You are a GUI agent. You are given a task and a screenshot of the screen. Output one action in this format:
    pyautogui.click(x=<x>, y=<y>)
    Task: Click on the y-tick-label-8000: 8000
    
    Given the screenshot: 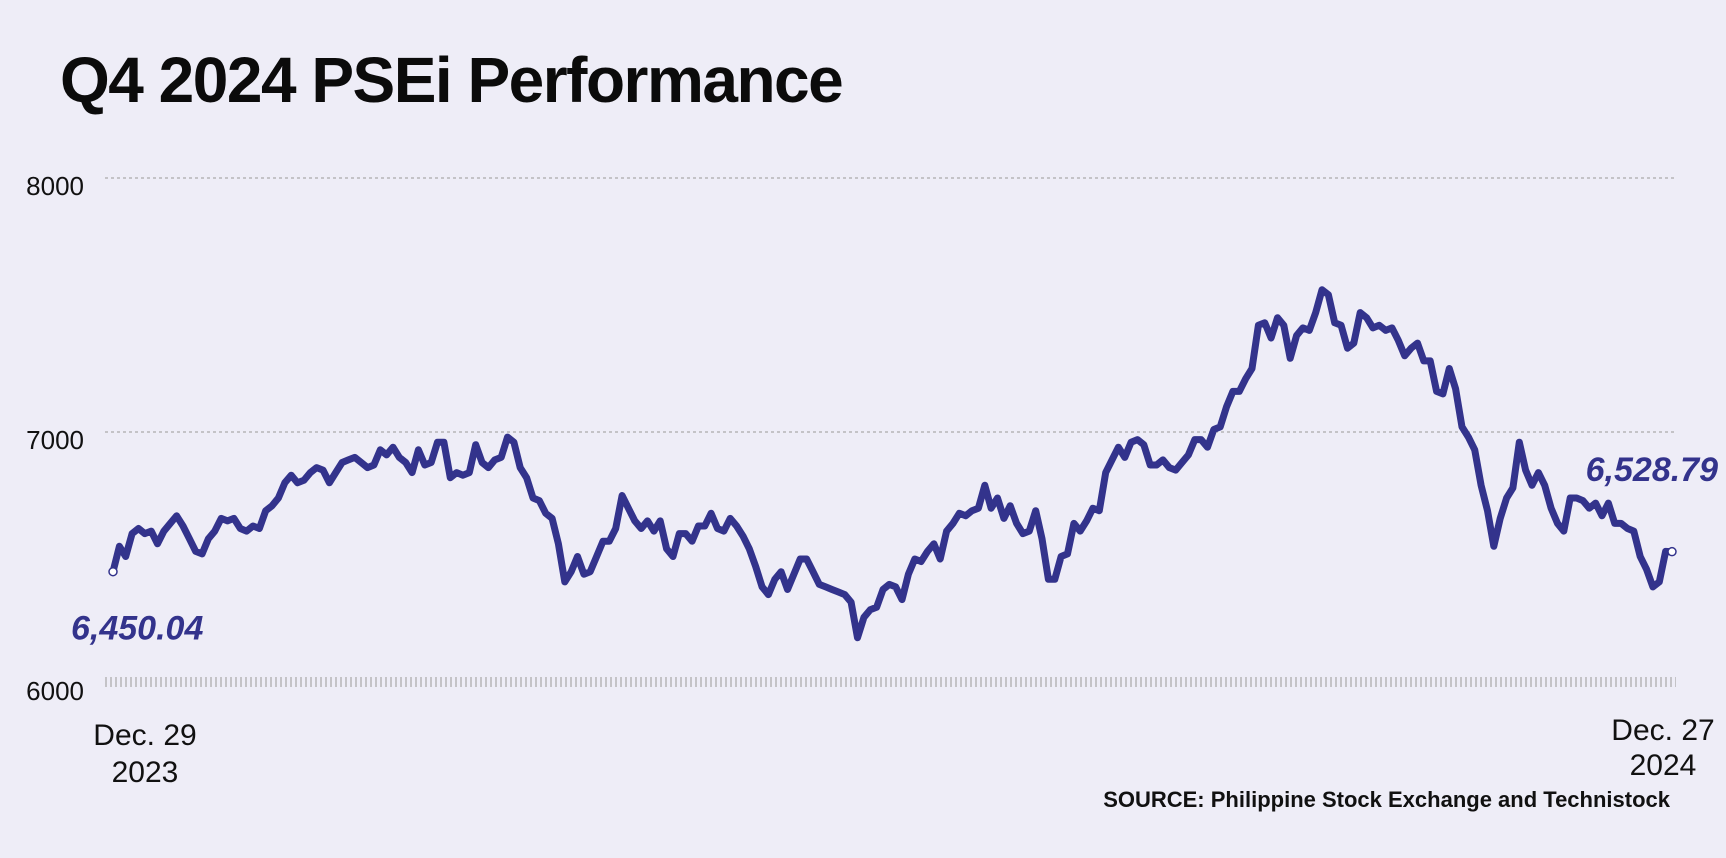 What is the action you would take?
    pyautogui.click(x=55, y=186)
    